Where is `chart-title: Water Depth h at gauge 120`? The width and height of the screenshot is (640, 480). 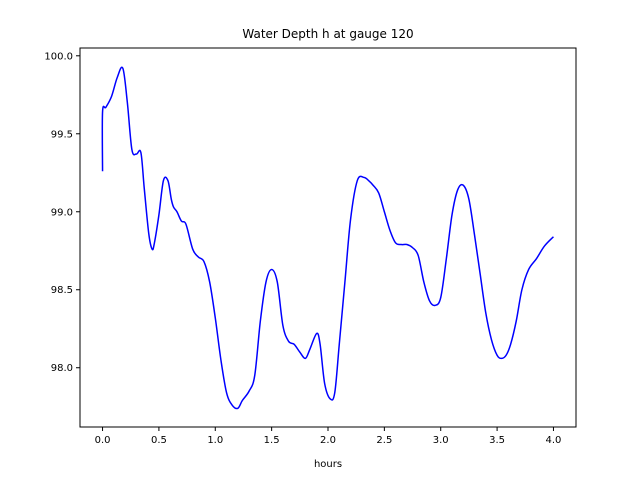
chart-title: Water Depth h at gauge 120 is located at coordinates (327, 34).